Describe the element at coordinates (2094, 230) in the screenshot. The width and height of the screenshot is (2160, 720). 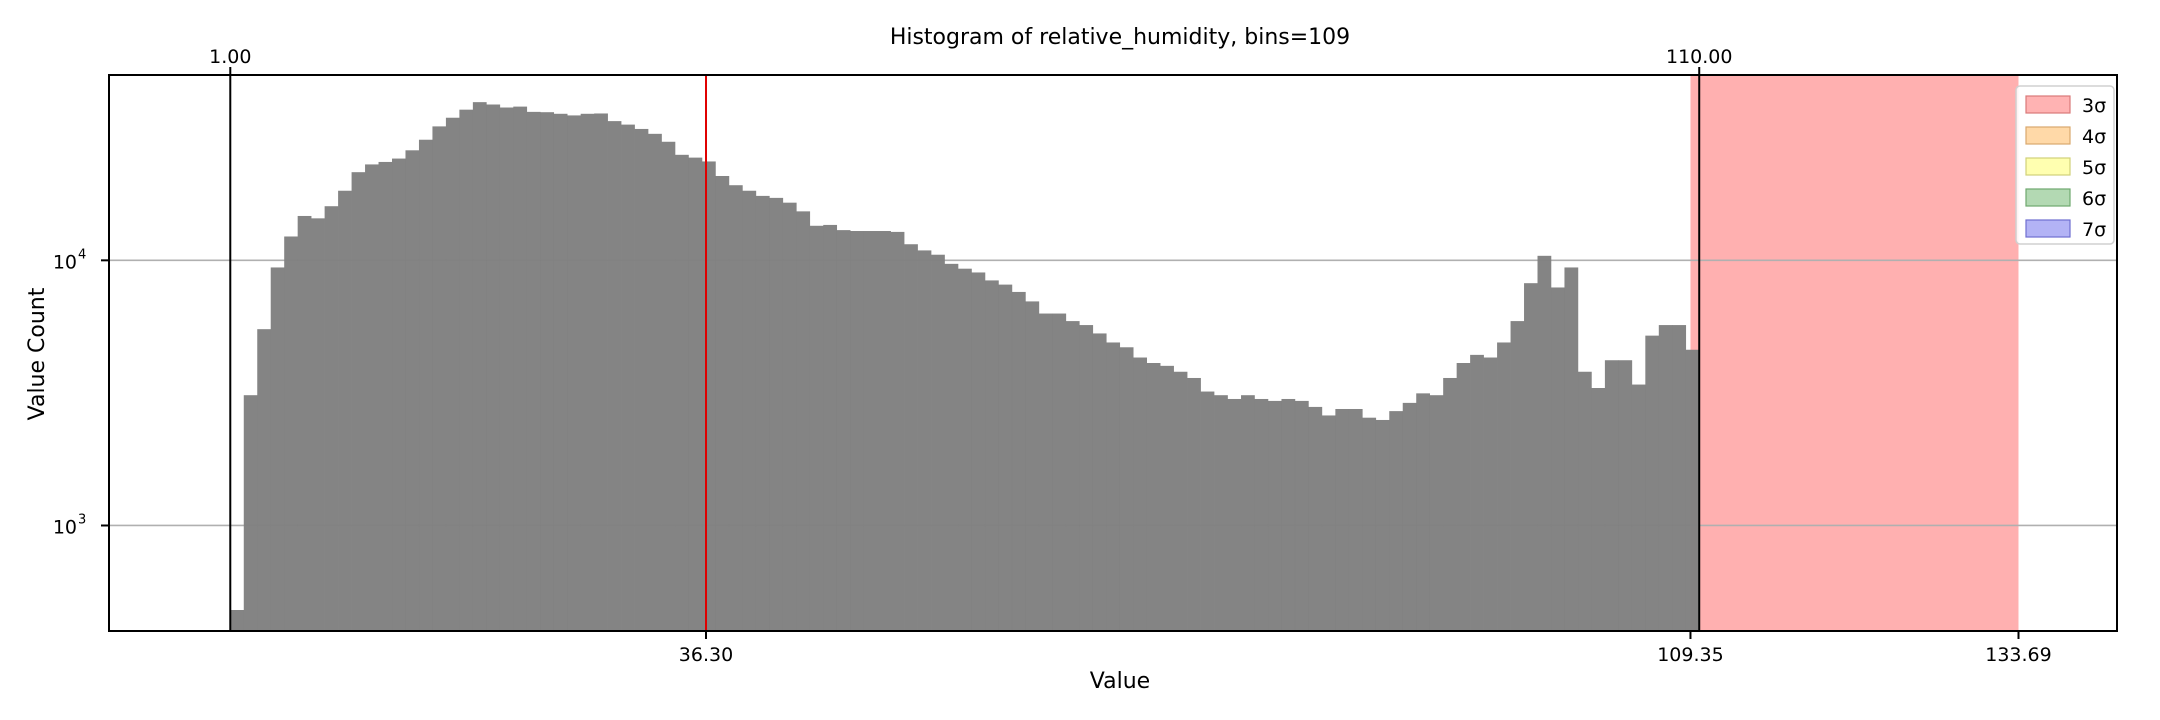
I see `legend-label: 7σ` at that location.